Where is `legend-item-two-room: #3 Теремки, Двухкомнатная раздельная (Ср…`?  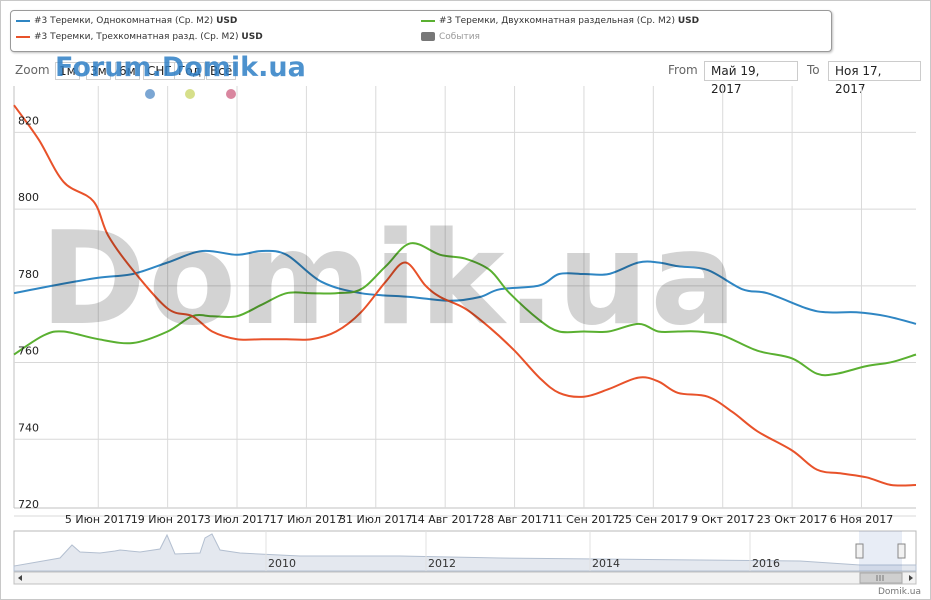
legend-item-two-room: #3 Теремки, Двухкомнатная раздельная (Ср… is located at coordinates (560, 21).